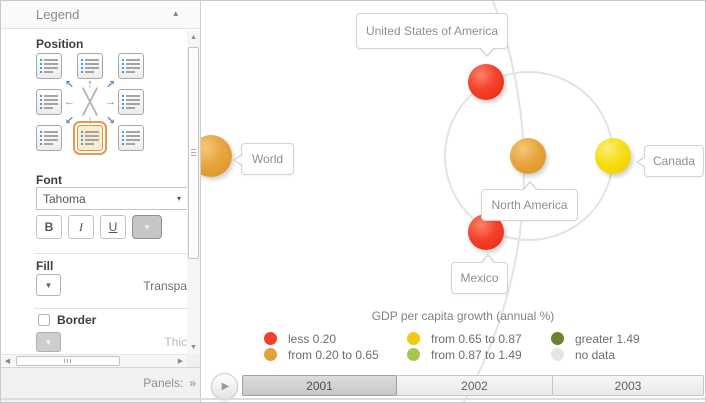  Describe the element at coordinates (486, 82) in the screenshot. I see `bubble-united-states` at that location.